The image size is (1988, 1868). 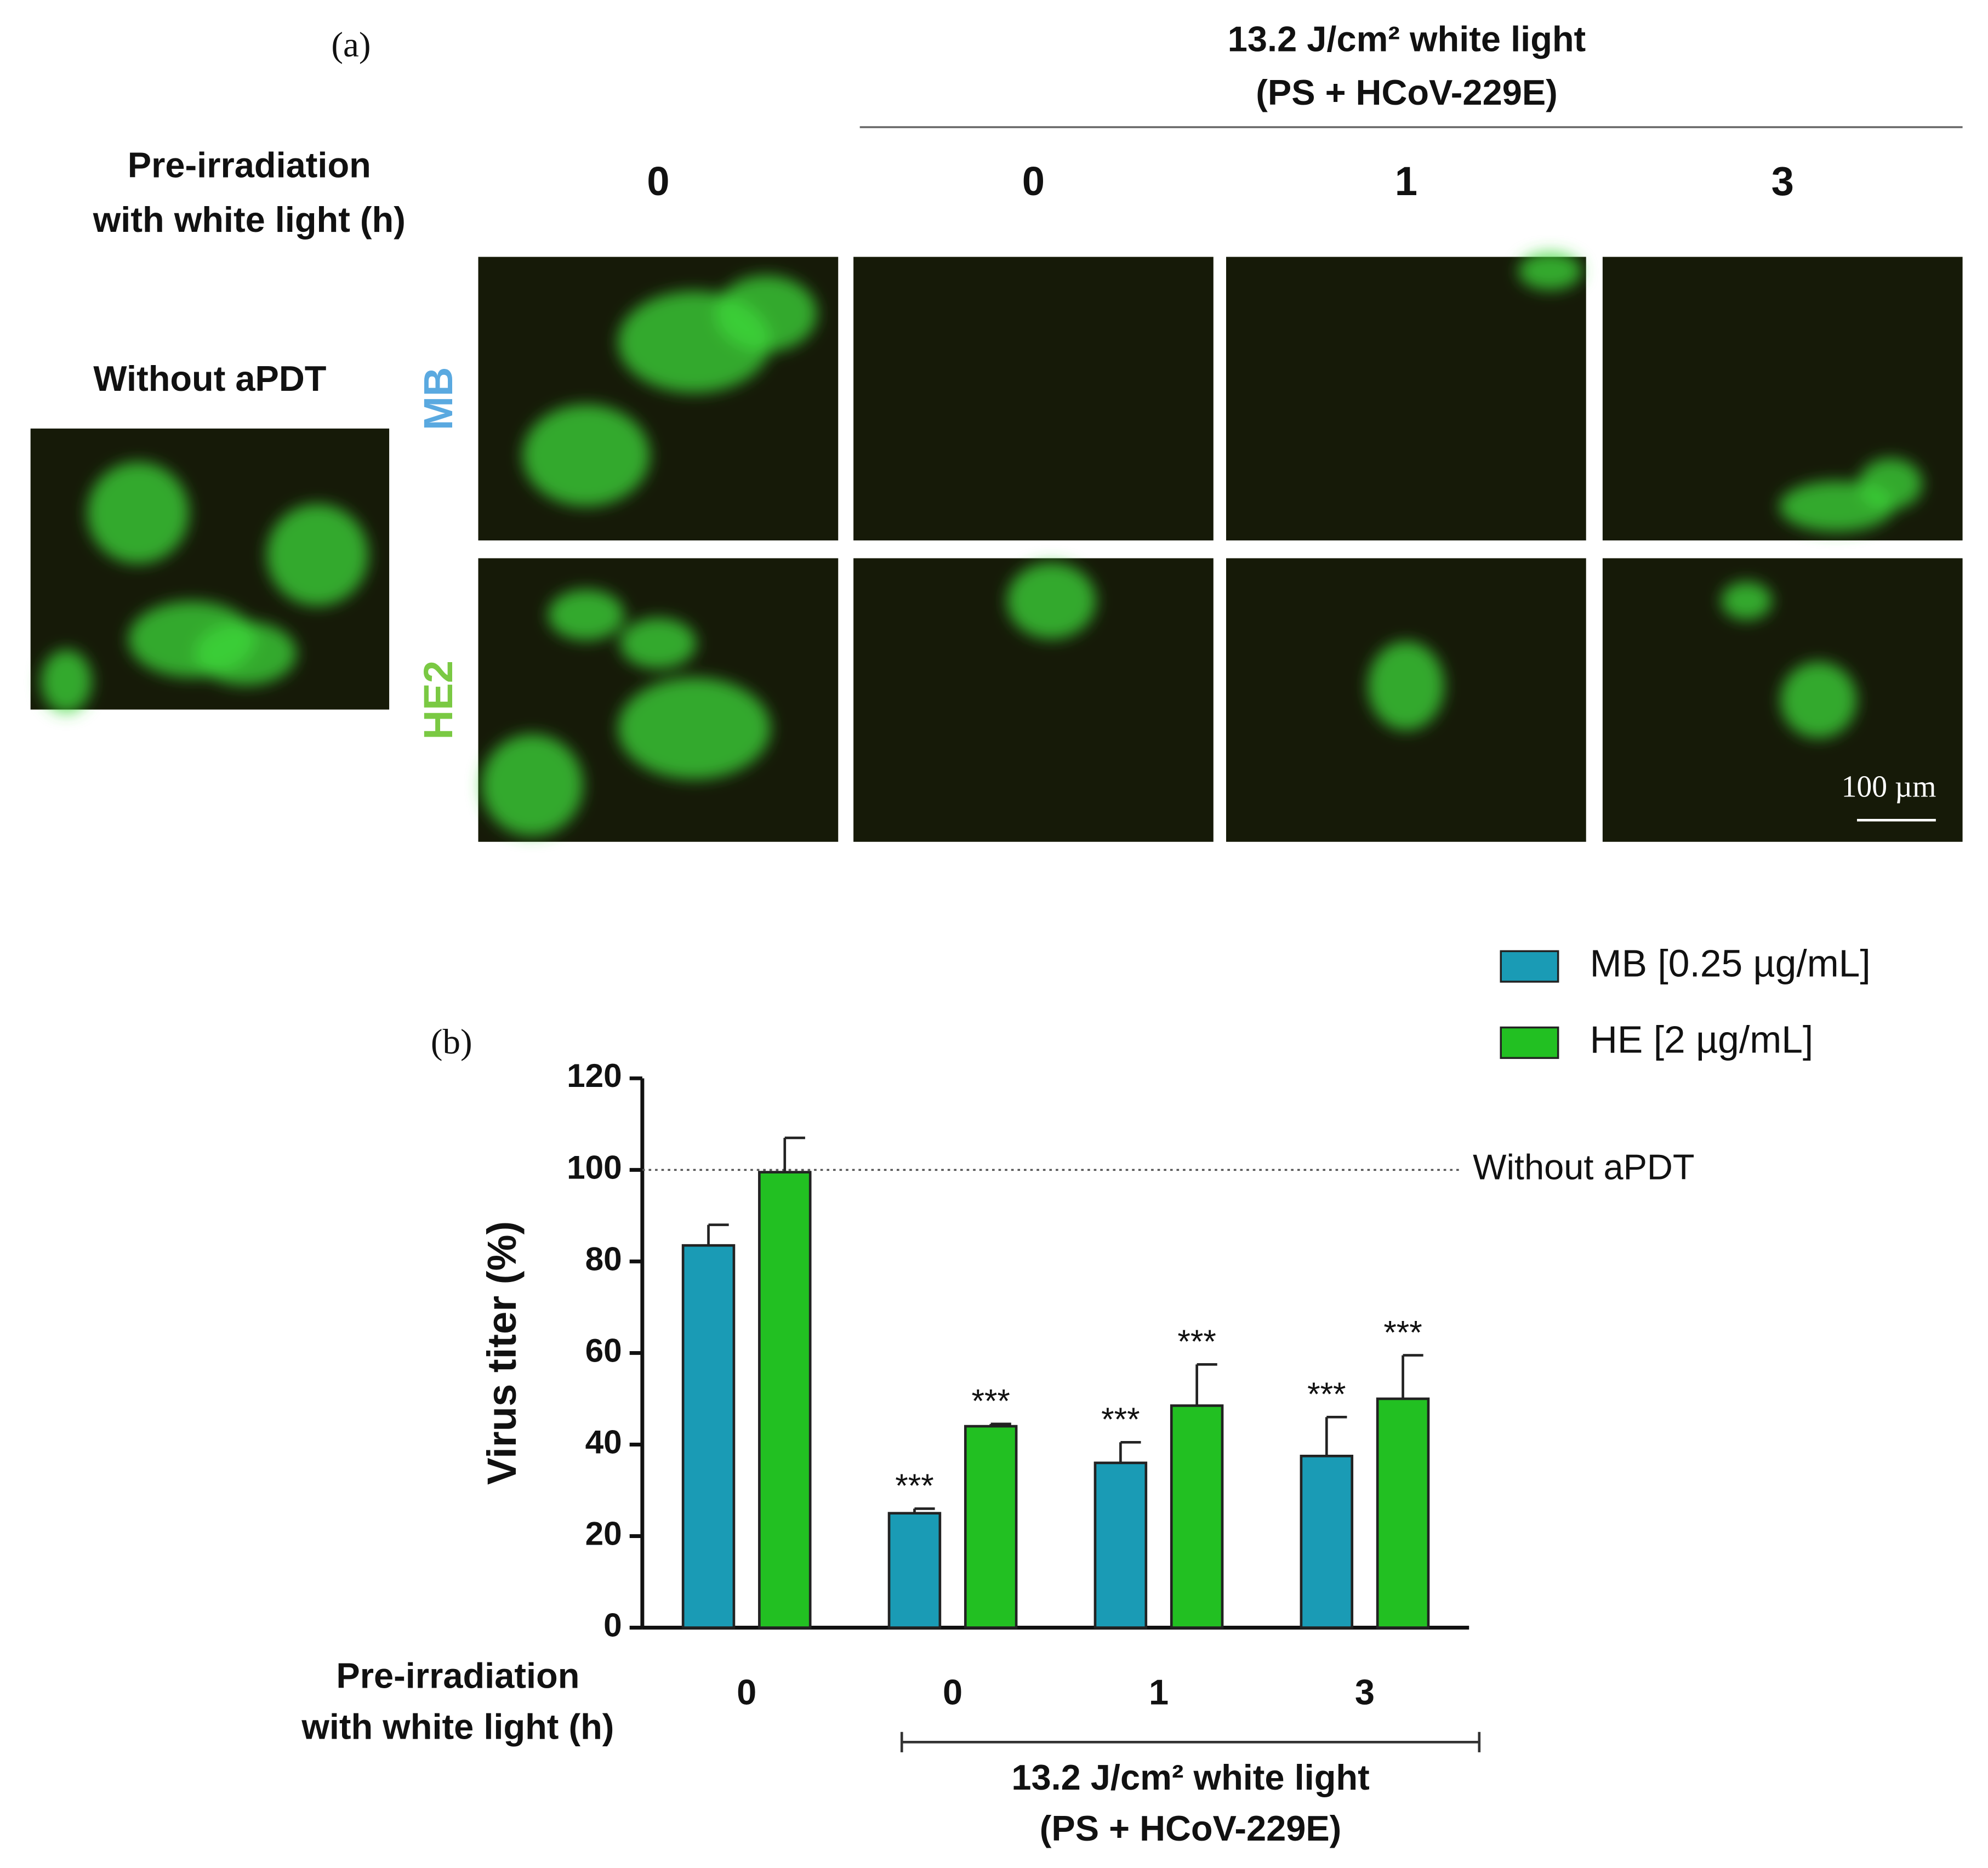 I want to click on legend-label: MB [0.25 µg/mL], so click(x=1730, y=963).